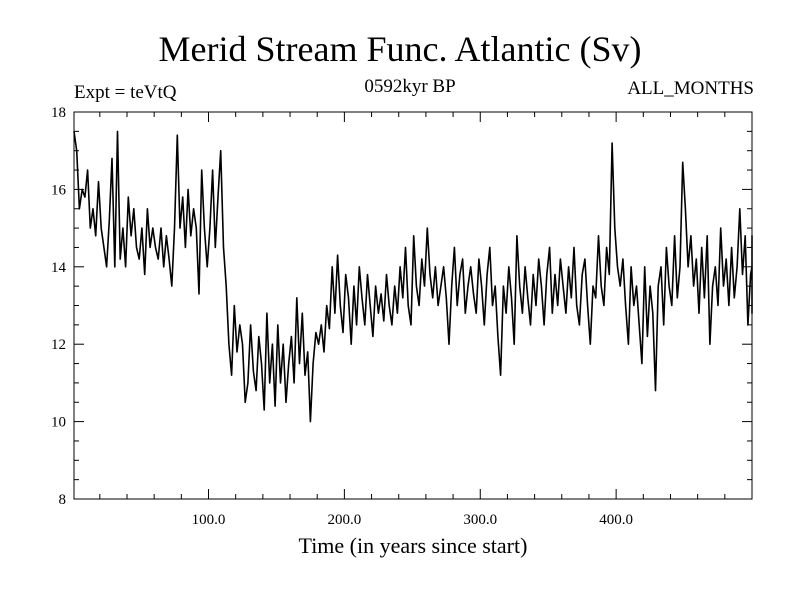 This screenshot has height=600, width=800. What do you see at coordinates (410, 86) in the screenshot?
I see `period-label: 0592kyr BP` at bounding box center [410, 86].